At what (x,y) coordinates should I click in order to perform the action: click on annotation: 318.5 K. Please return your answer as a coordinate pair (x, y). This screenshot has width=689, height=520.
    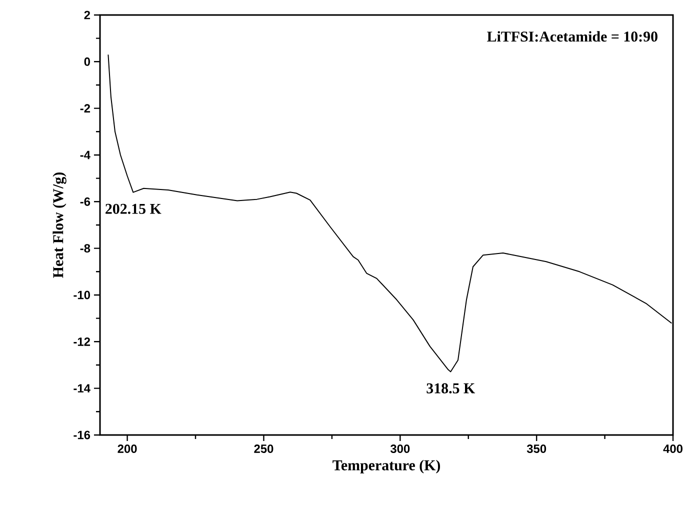
    Looking at the image, I should click on (450, 388).